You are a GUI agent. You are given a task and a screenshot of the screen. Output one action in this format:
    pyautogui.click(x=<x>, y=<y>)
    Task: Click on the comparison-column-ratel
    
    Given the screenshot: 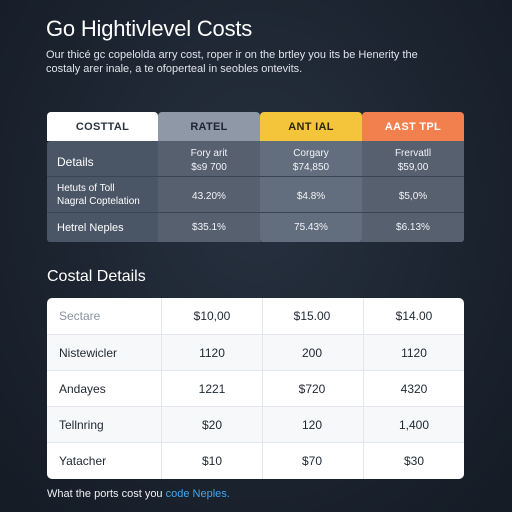 What is the action you would take?
    pyautogui.click(x=209, y=191)
    